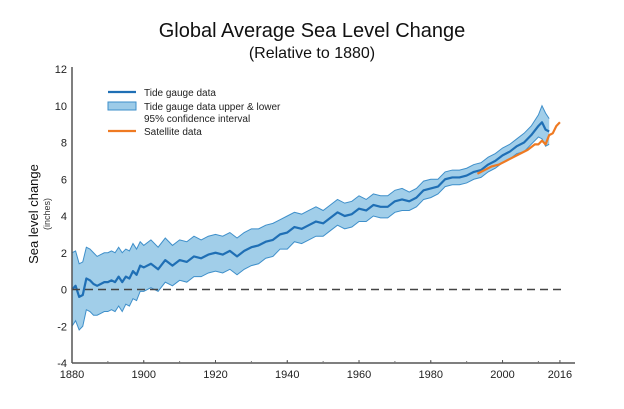  I want to click on x-tick-label: 1960, so click(359, 375).